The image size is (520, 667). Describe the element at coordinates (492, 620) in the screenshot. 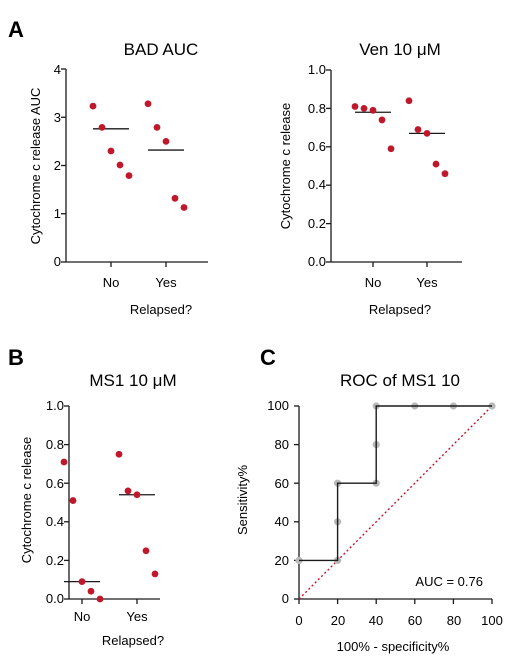

I see `x-tick-label: 100` at that location.